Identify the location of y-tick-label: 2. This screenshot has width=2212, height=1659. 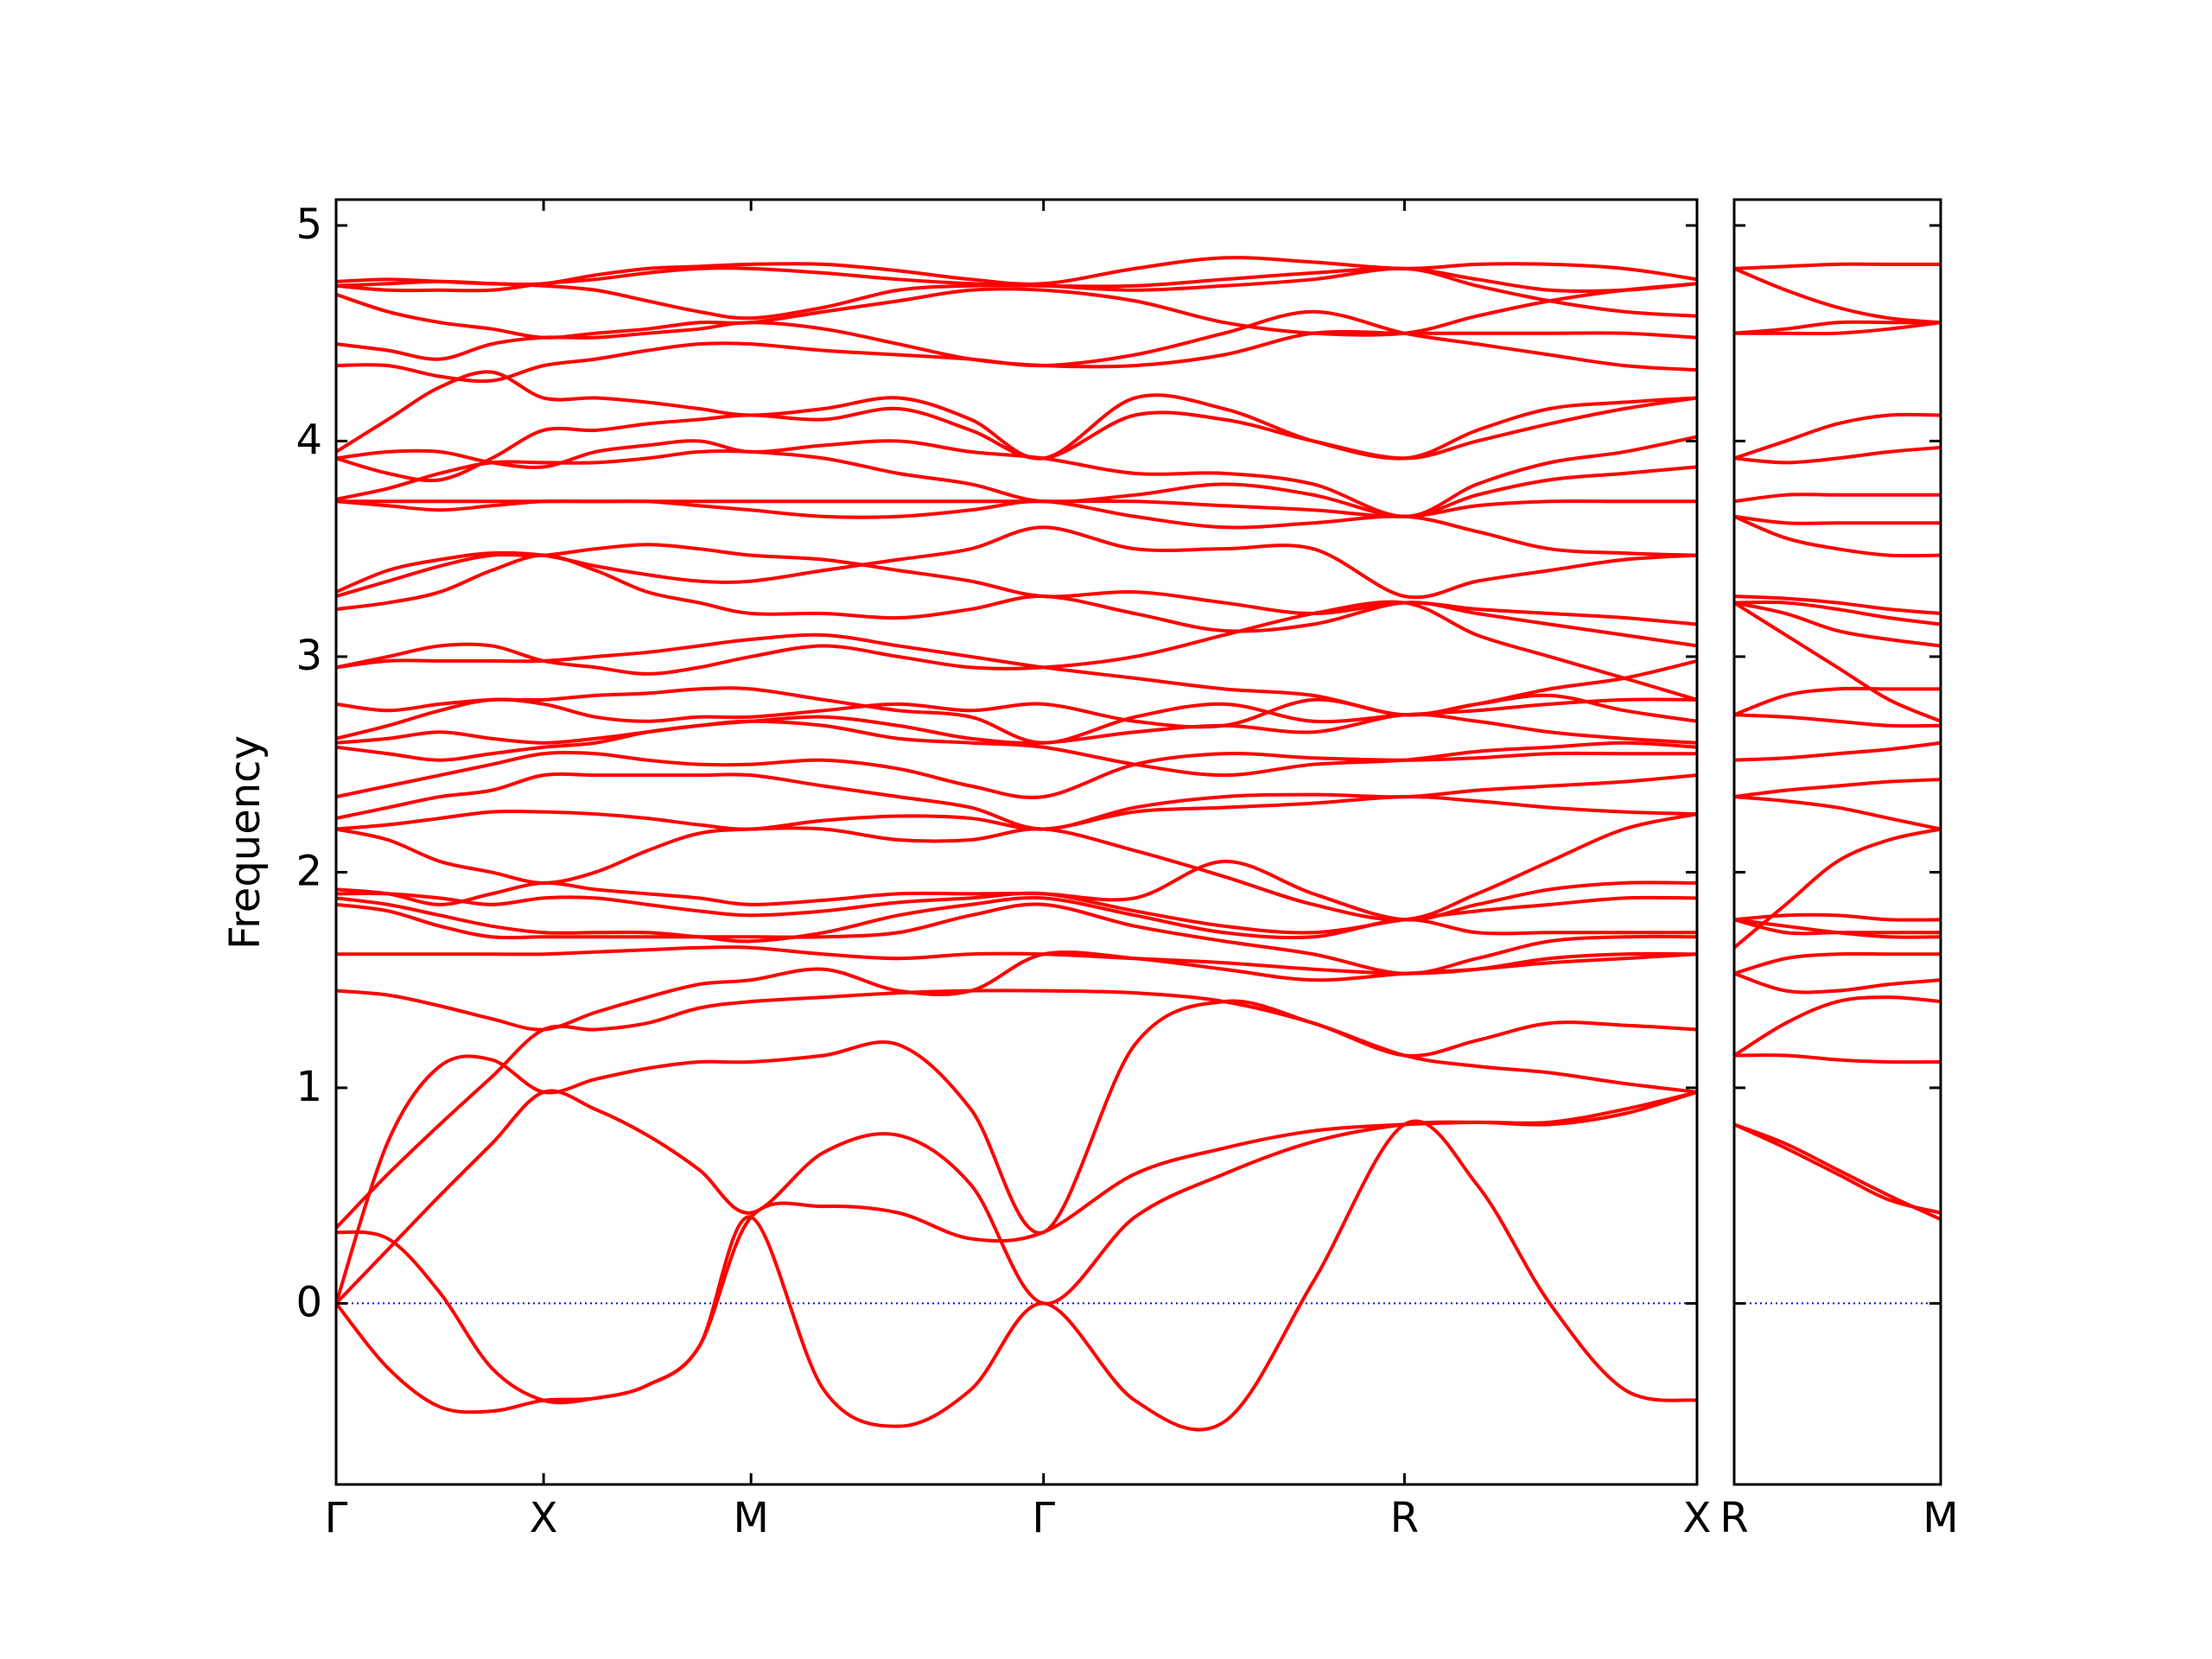
(309, 871).